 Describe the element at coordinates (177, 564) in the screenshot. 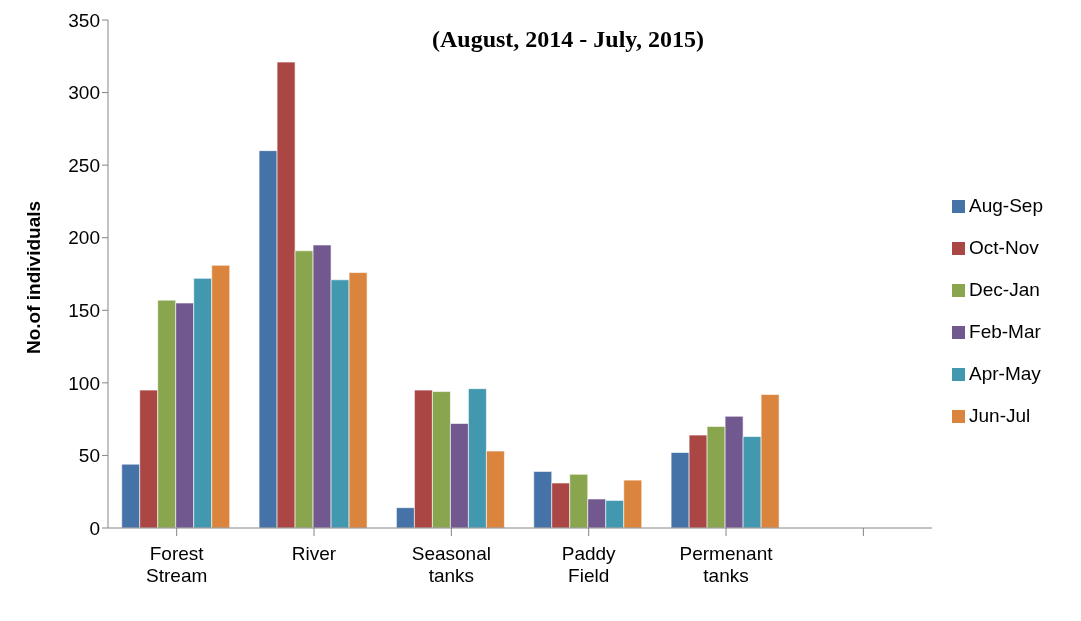

I see `x-tick-label: Forest Stream` at that location.